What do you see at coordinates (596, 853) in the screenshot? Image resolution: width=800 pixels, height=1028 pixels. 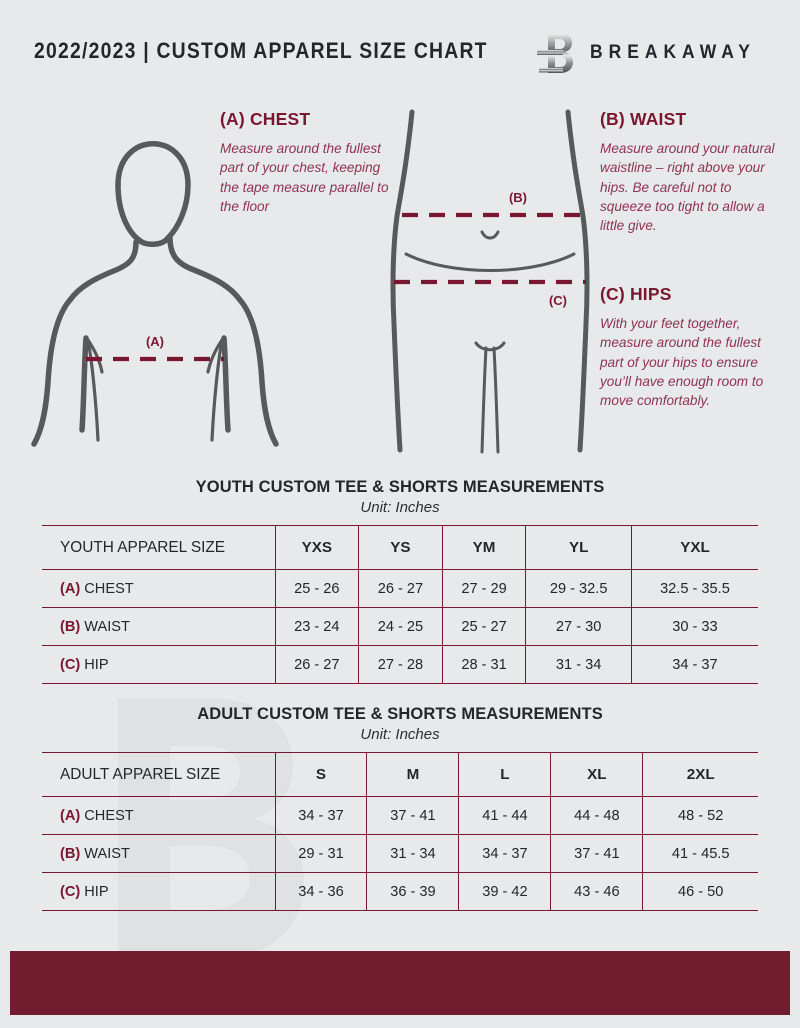 I see `adult-waist-xl: 37 - 41` at bounding box center [596, 853].